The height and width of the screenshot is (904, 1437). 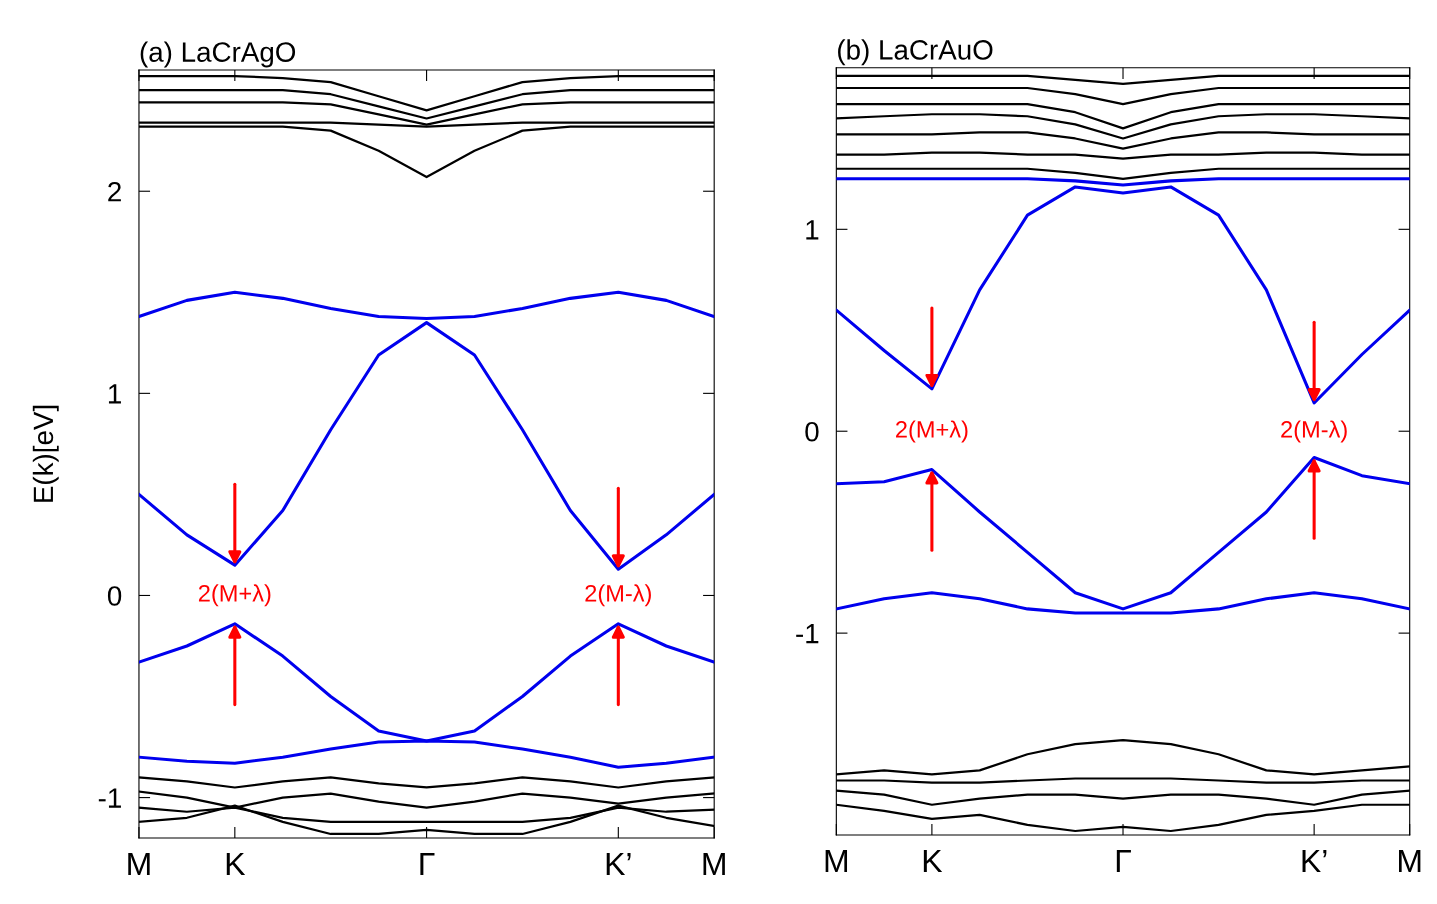 What do you see at coordinates (915, 52) in the screenshot?
I see `chart-title: (b) LaCrAuO` at bounding box center [915, 52].